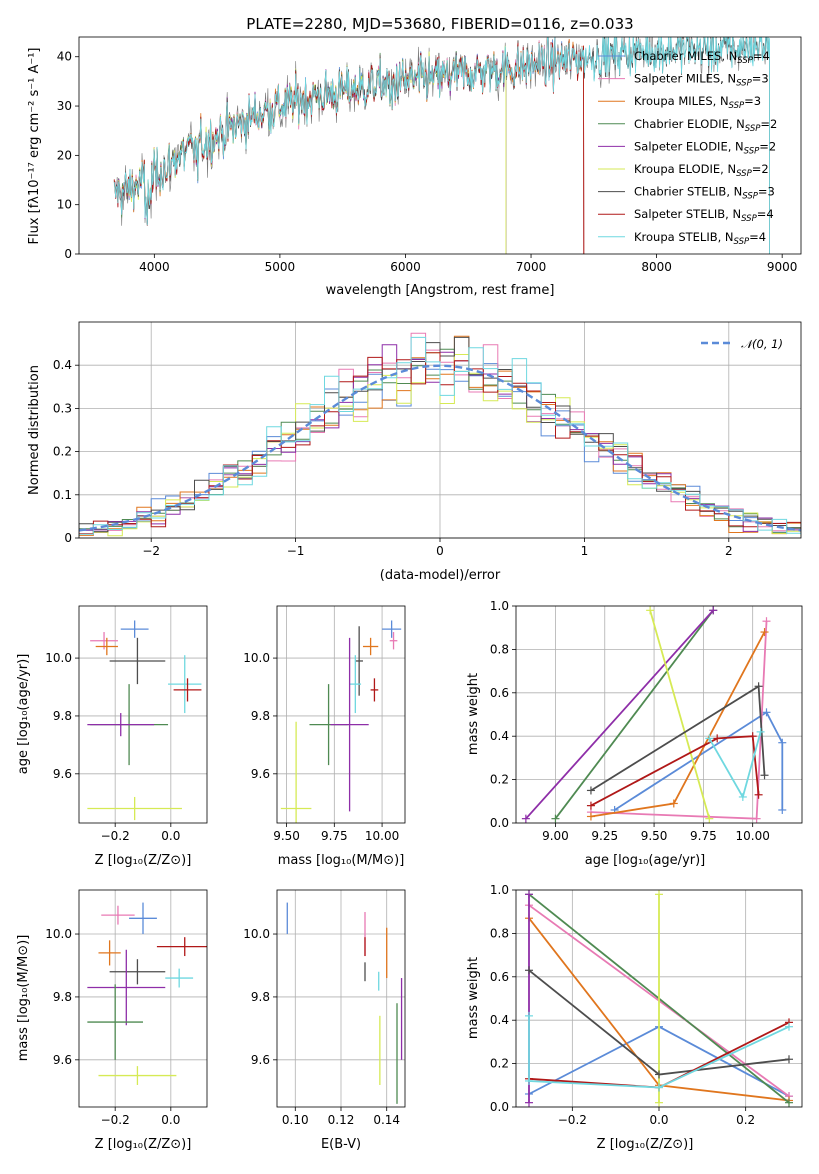 Image resolution: width=819 pixels, height=1174 pixels. I want to click on y-tick-label: 0.3, so click(62, 408).